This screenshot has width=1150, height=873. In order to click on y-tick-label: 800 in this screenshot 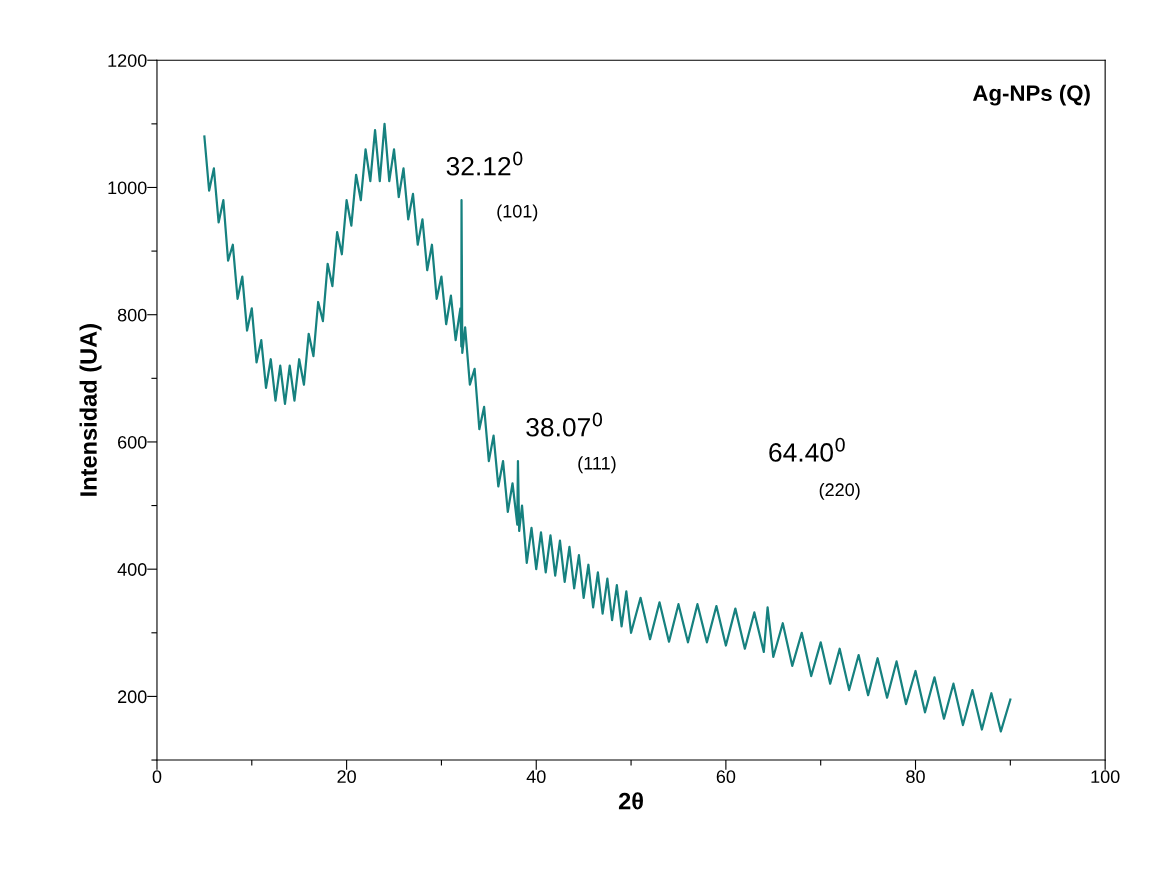, I will do `click(132, 315)`.